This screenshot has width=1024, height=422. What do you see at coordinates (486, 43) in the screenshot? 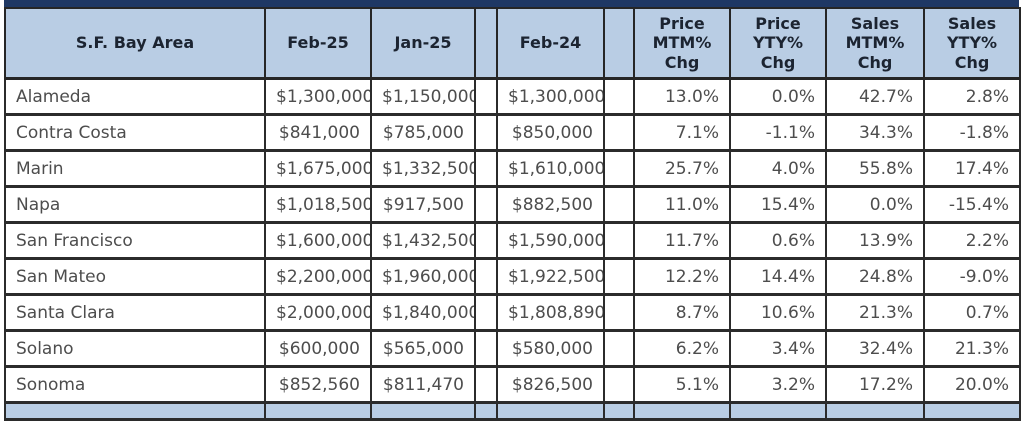
I see `column-header-sp1` at bounding box center [486, 43].